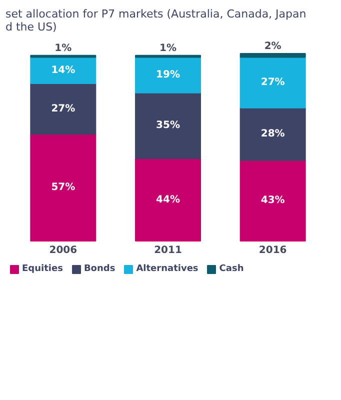 This screenshot has width=341, height=400. What do you see at coordinates (231, 269) in the screenshot?
I see `legend-label: Cash` at bounding box center [231, 269].